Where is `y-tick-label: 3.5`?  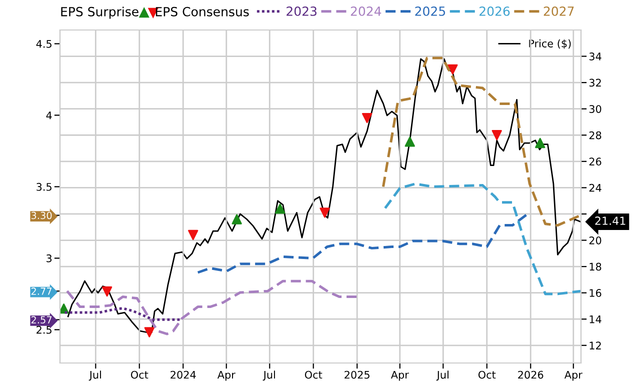
y-tick-label: 3.5 is located at coordinates (44, 186).